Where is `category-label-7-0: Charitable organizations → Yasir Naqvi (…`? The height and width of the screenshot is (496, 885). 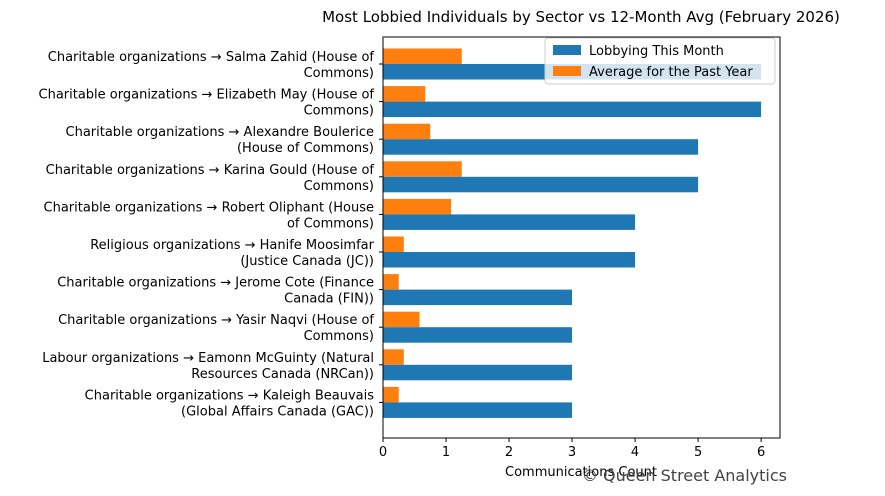 category-label-7-0: Charitable organizations → Yasir Naqvi (… is located at coordinates (216, 320).